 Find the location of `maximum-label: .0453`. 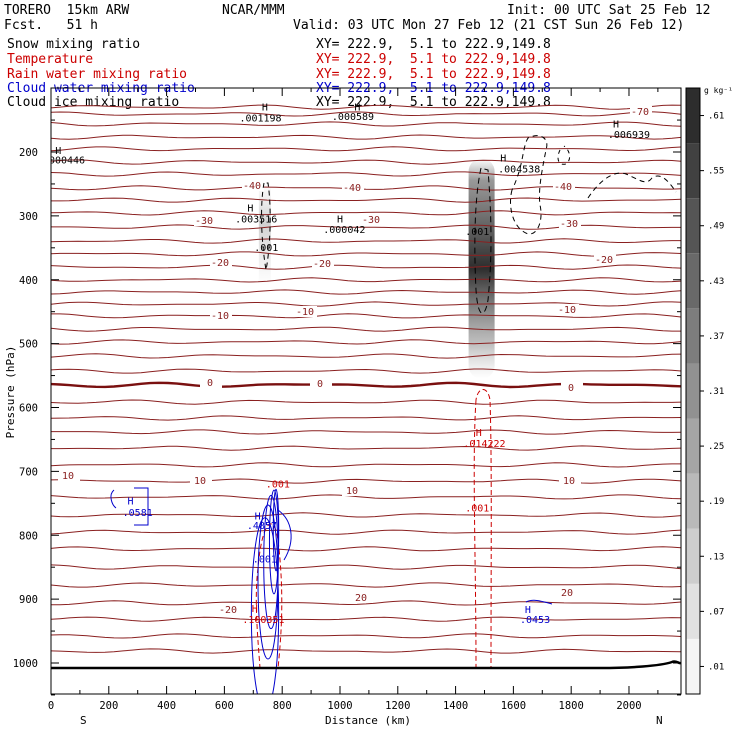

maximum-label: .0453 is located at coordinates (535, 620).